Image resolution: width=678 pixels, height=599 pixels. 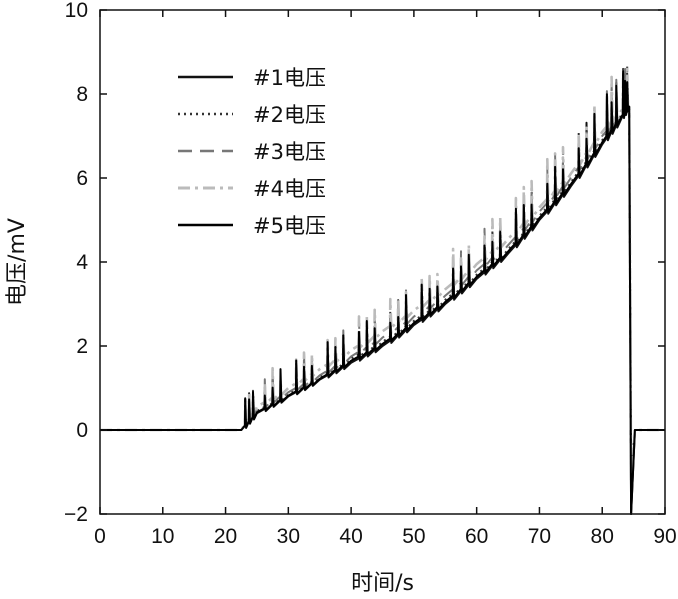 What do you see at coordinates (539, 536) in the screenshot?
I see `x-tick-label: 70` at bounding box center [539, 536].